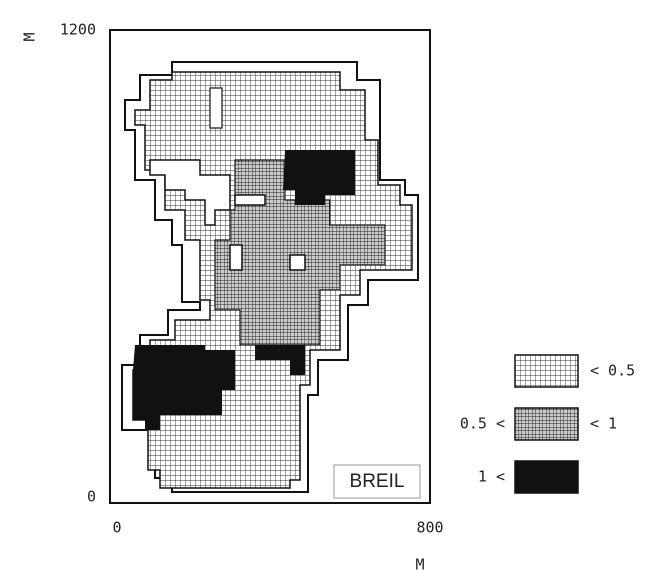 The image size is (651, 584). What do you see at coordinates (491, 477) in the screenshot?
I see `legend-left: 1 <` at bounding box center [491, 477].